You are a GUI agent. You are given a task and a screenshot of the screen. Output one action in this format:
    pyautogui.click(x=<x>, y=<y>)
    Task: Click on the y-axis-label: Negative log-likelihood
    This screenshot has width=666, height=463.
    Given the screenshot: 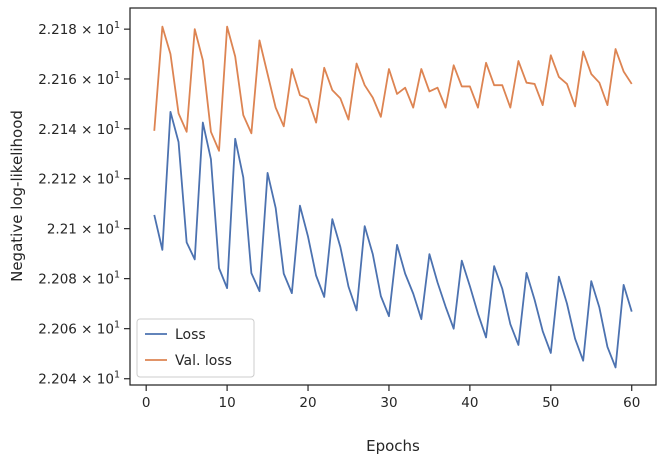 What is the action you would take?
    pyautogui.click(x=17, y=196)
    